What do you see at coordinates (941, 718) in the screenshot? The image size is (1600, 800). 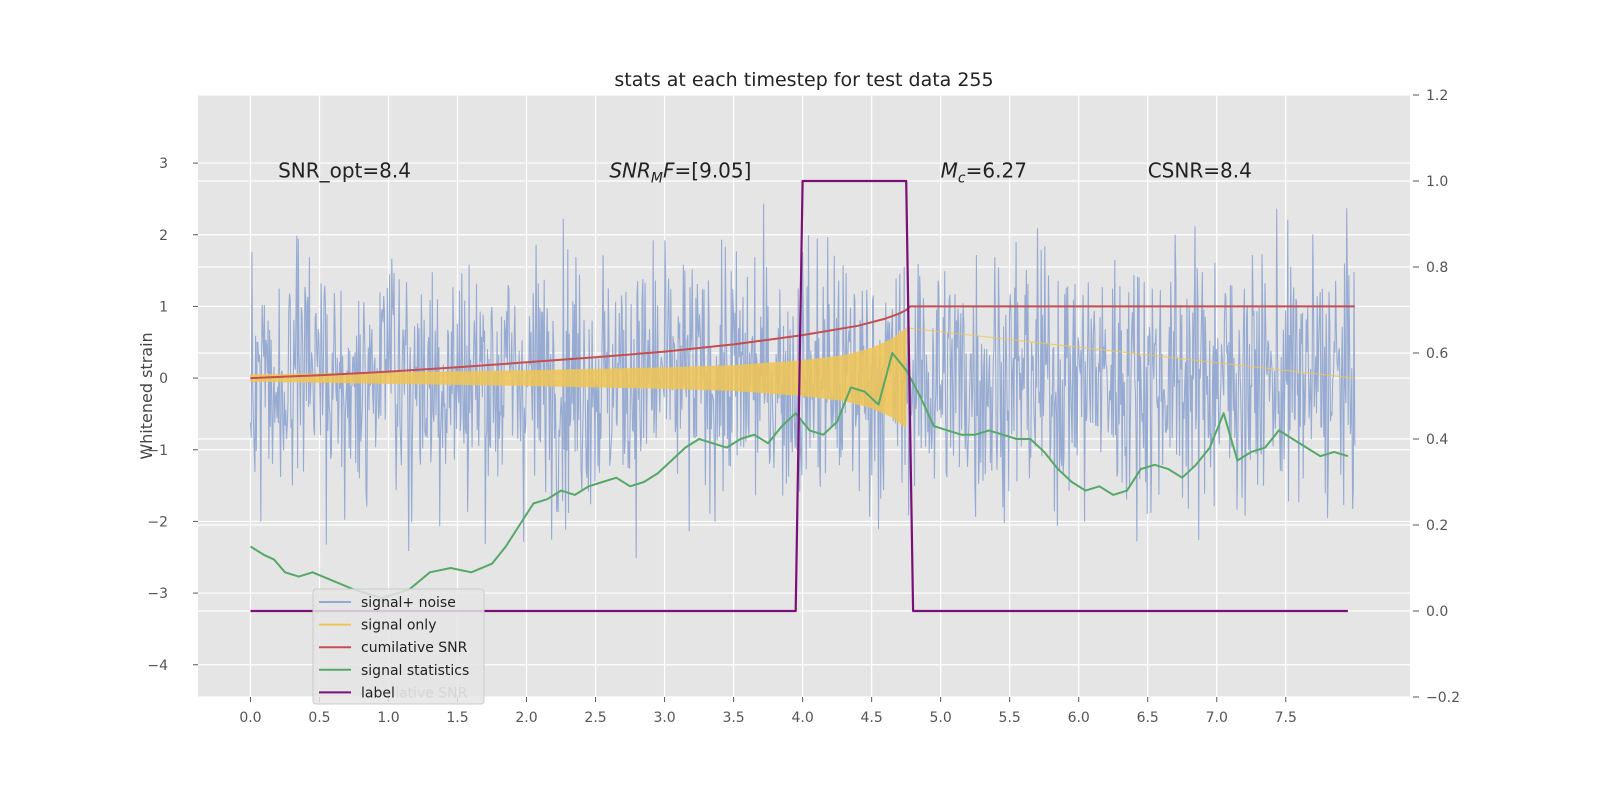 I see `x-tick-label: 5.0` at bounding box center [941, 718].